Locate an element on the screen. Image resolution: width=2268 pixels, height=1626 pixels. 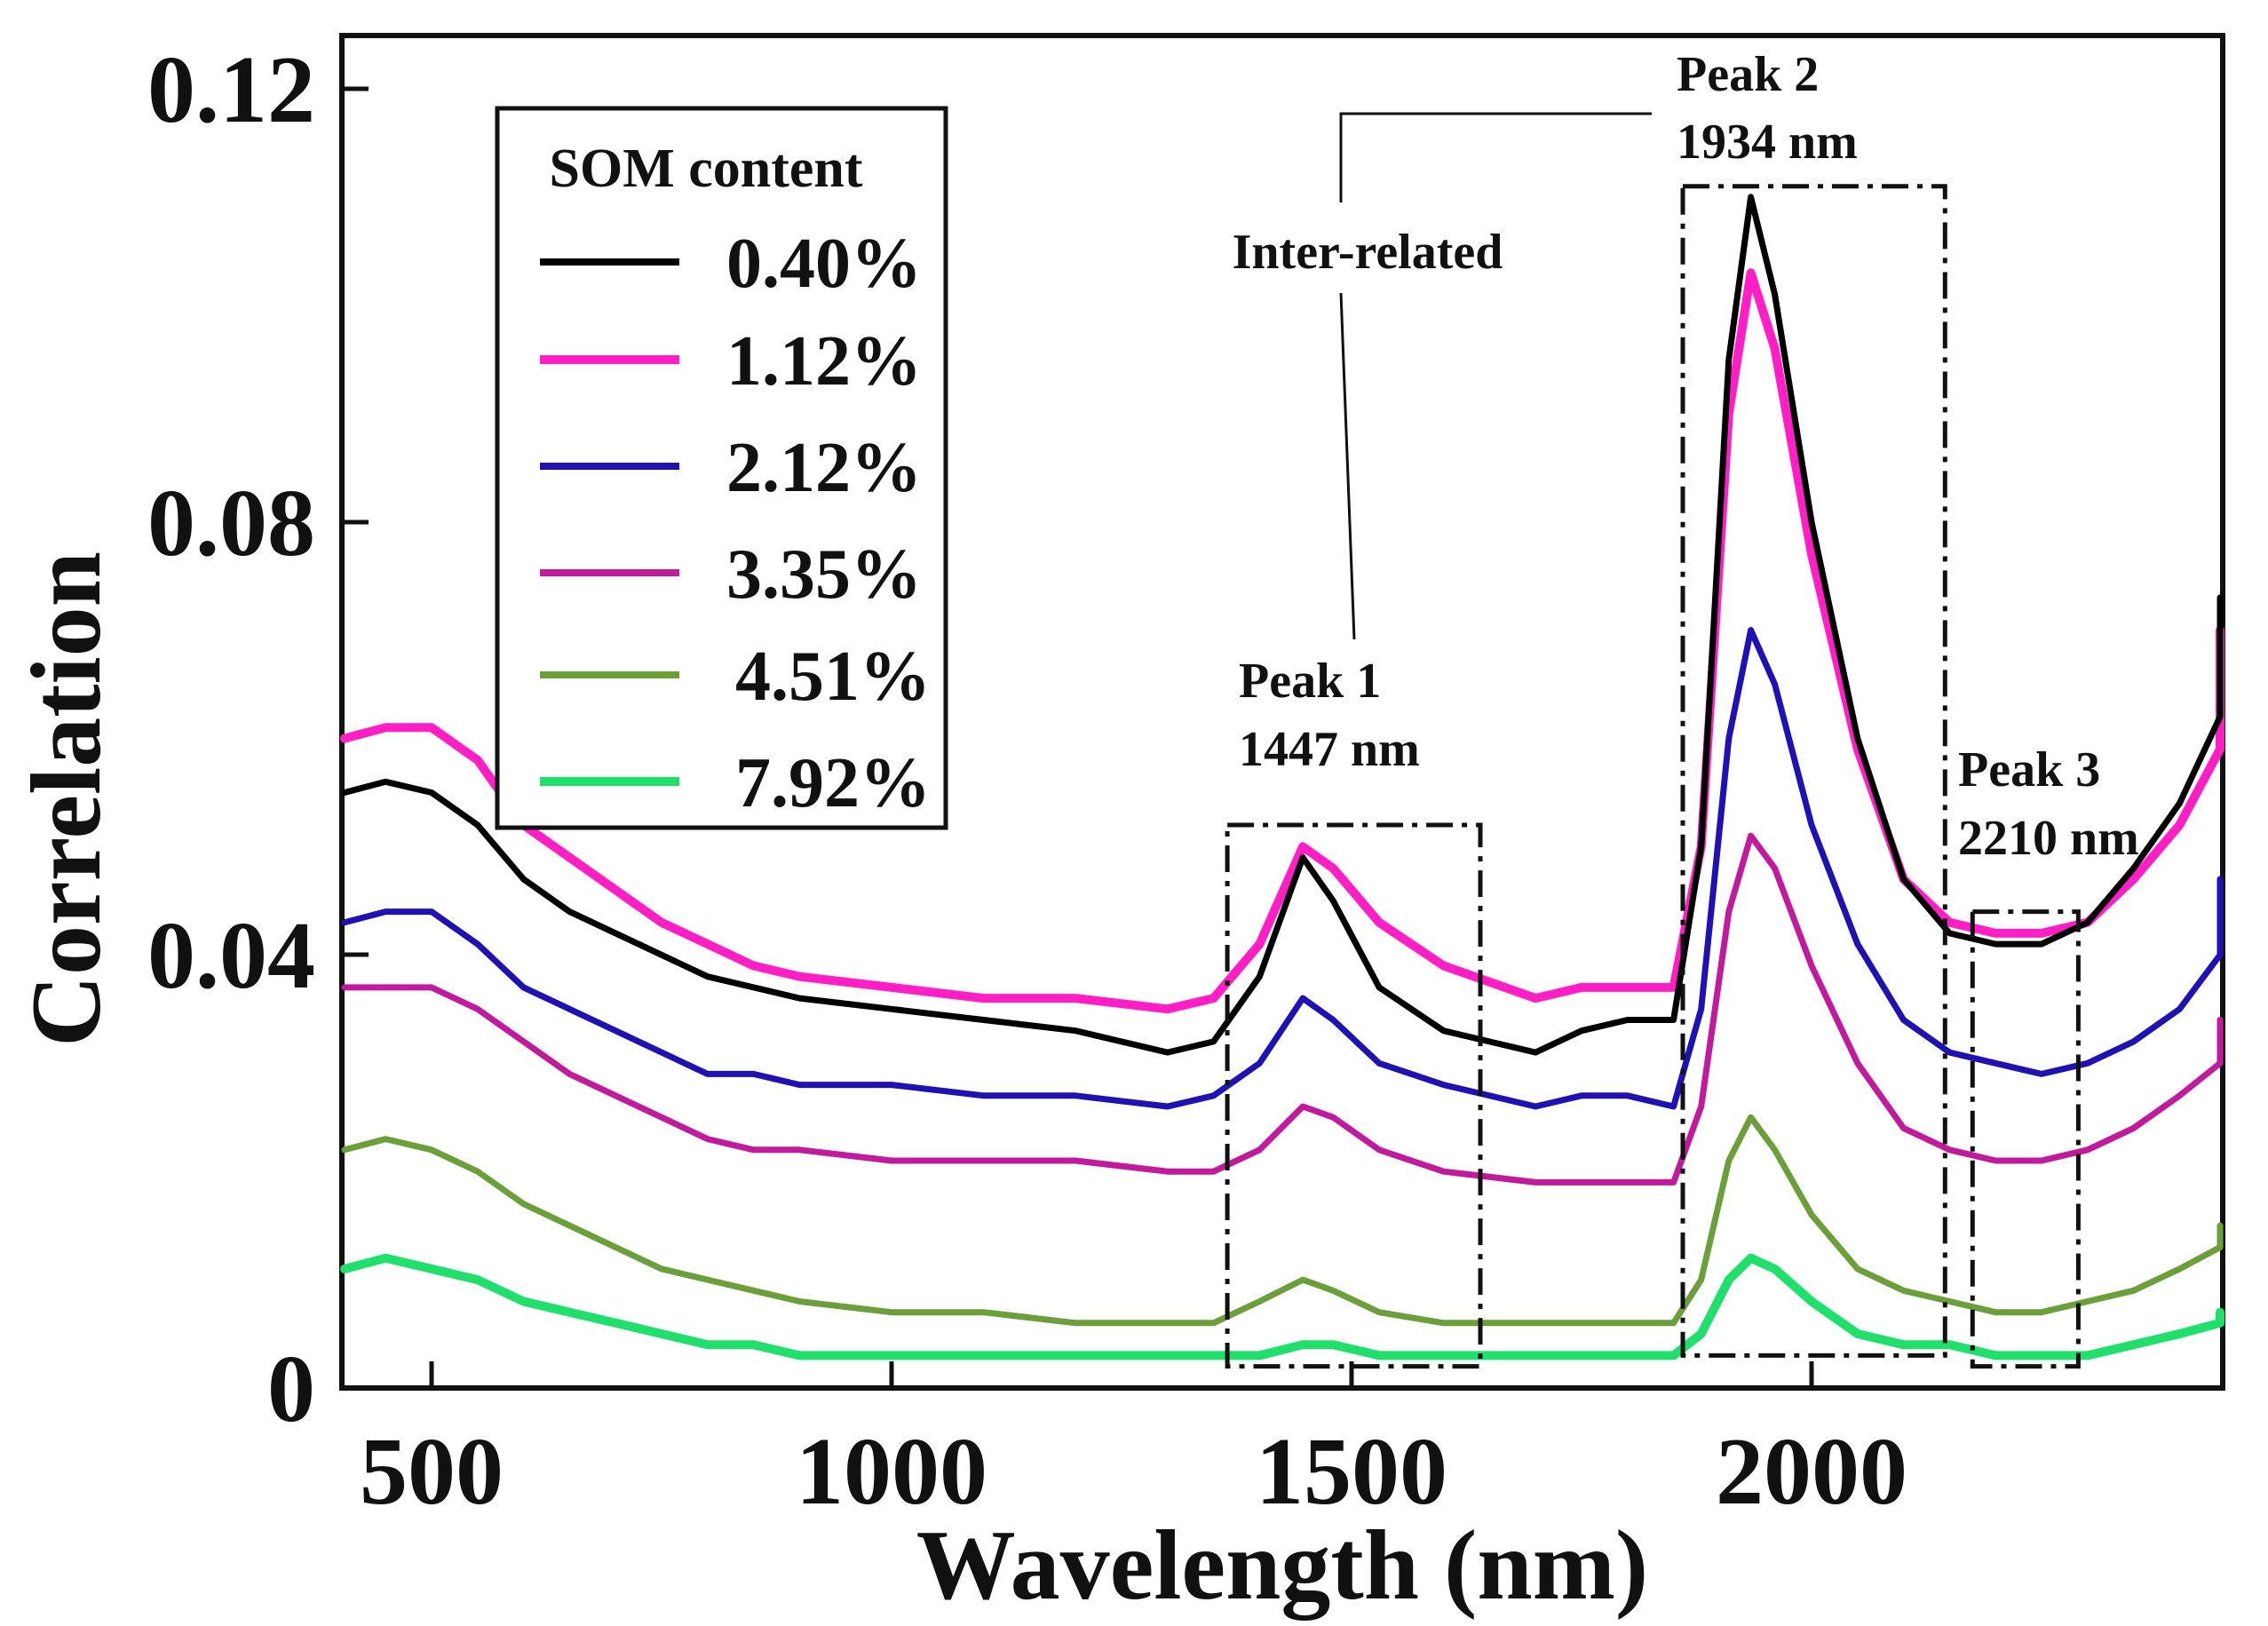
x-ticks: 500 1000 1500 2000 is located at coordinates (1134, 1443).